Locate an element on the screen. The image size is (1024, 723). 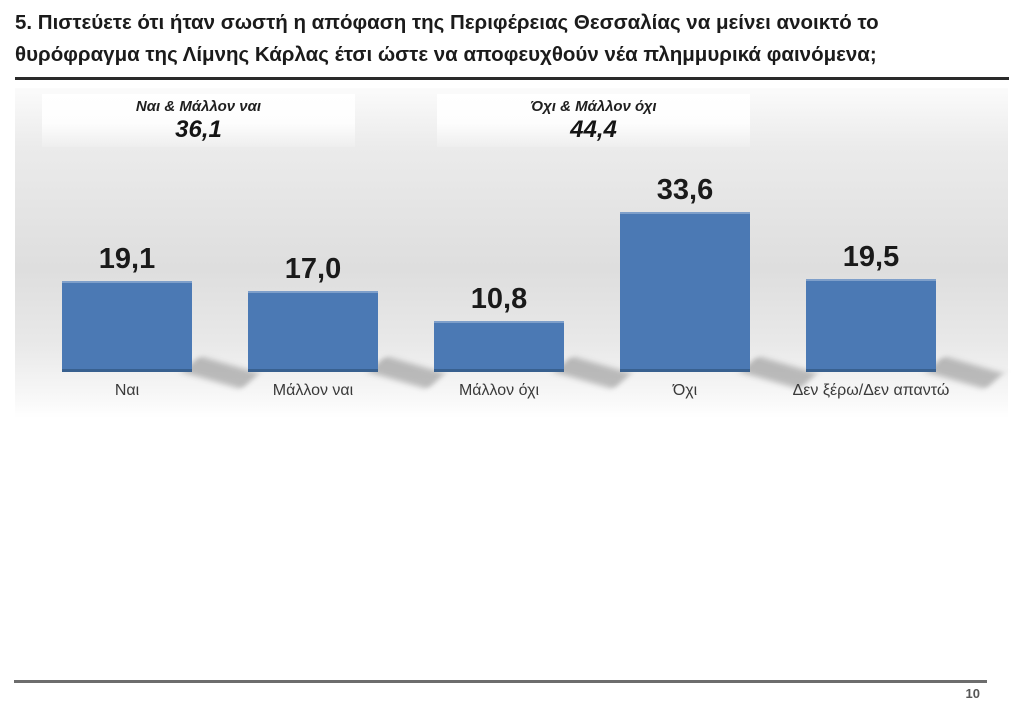
summary-box-no-value: 44,4 is located at coordinates (593, 129).